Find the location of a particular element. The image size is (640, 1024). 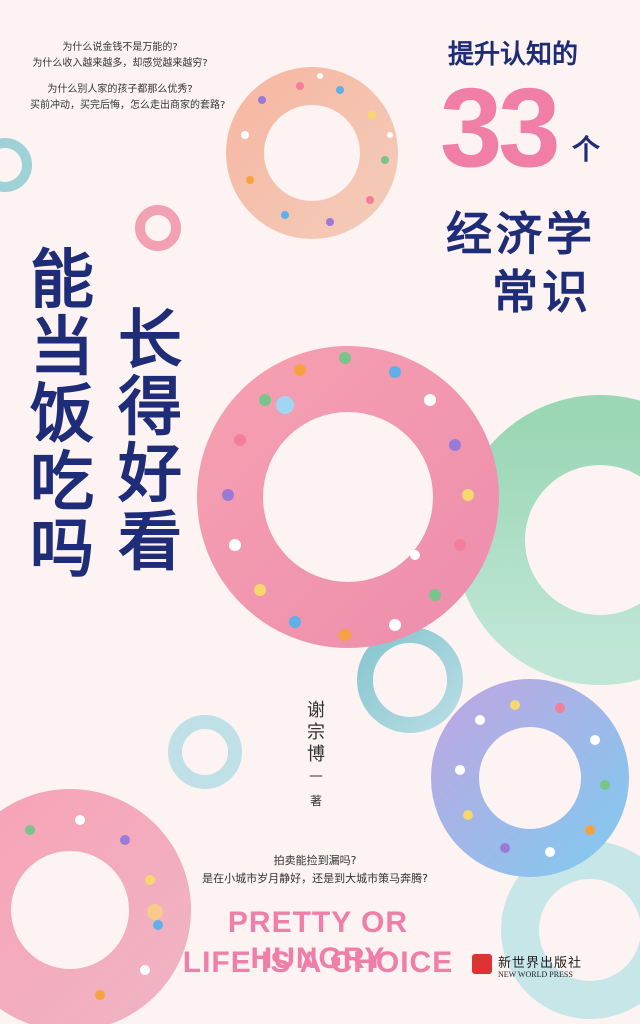

peach-donut is located at coordinates (312, 153).